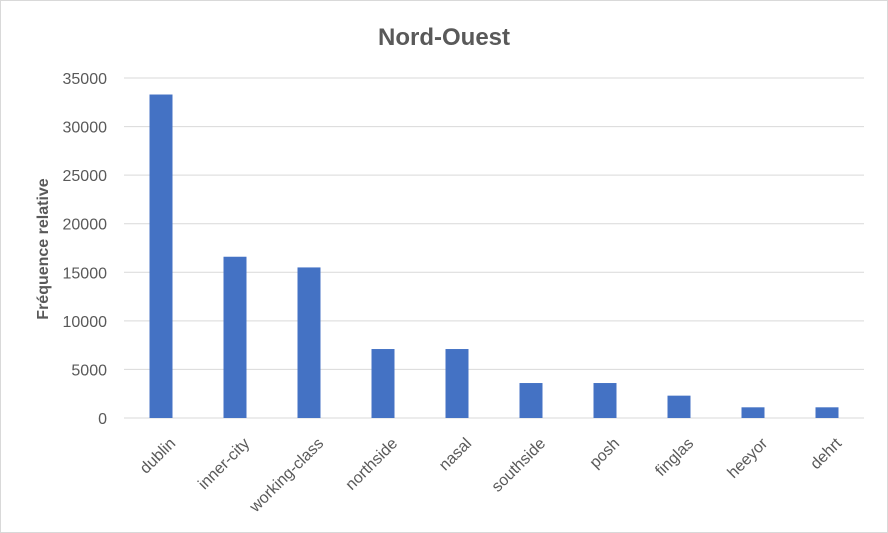 This screenshot has height=533, width=888. What do you see at coordinates (519, 465) in the screenshot?
I see `x-tick-label: southside` at bounding box center [519, 465].